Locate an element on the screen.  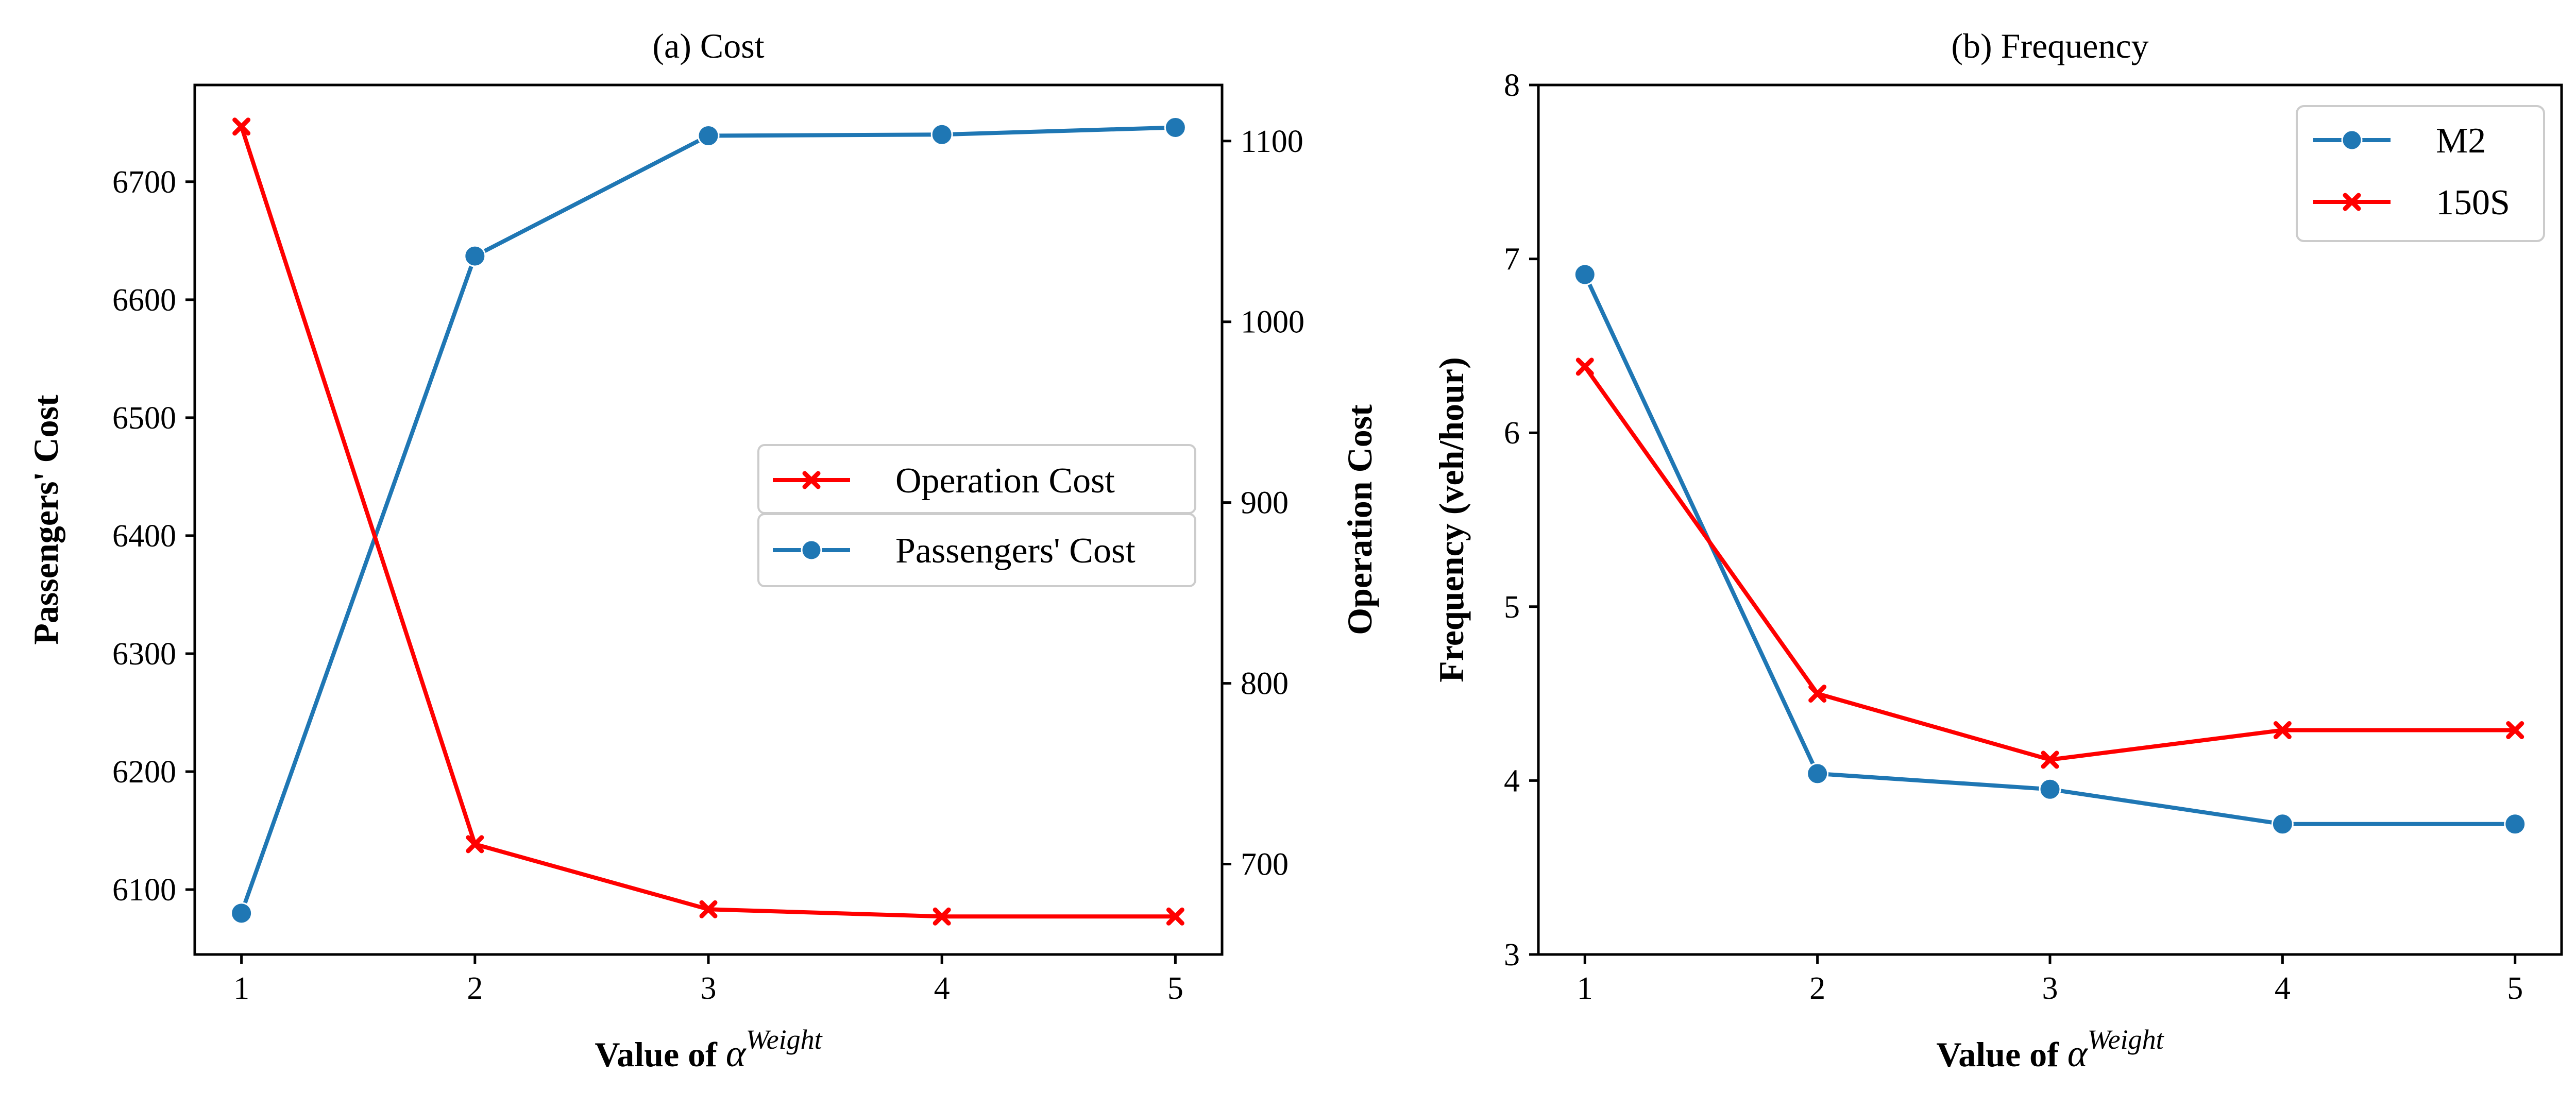
frequency-y-tick-label: 3 is located at coordinates (1512, 955).